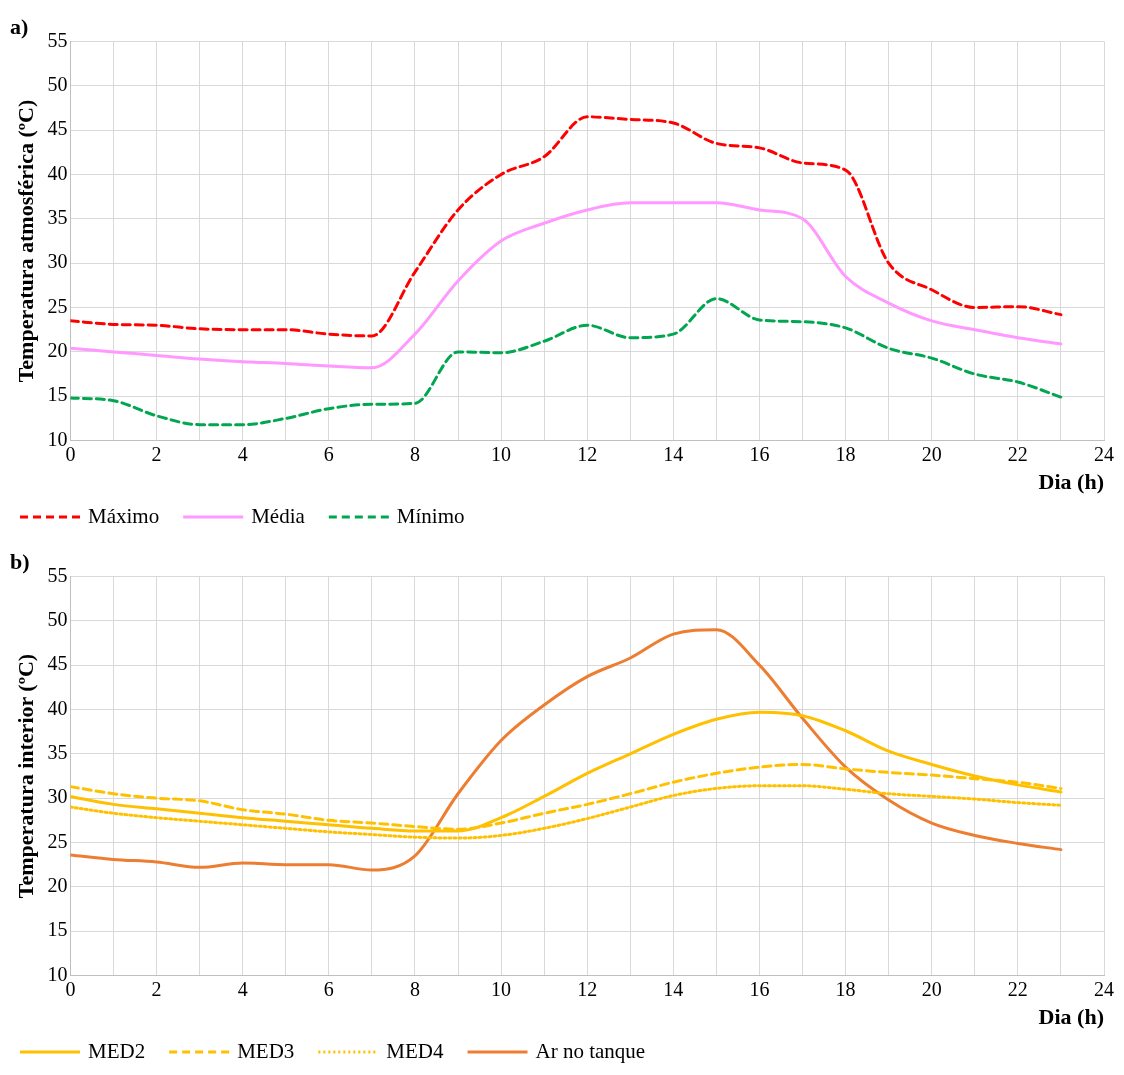  I want to click on legend-label: Máximo, so click(124, 515).